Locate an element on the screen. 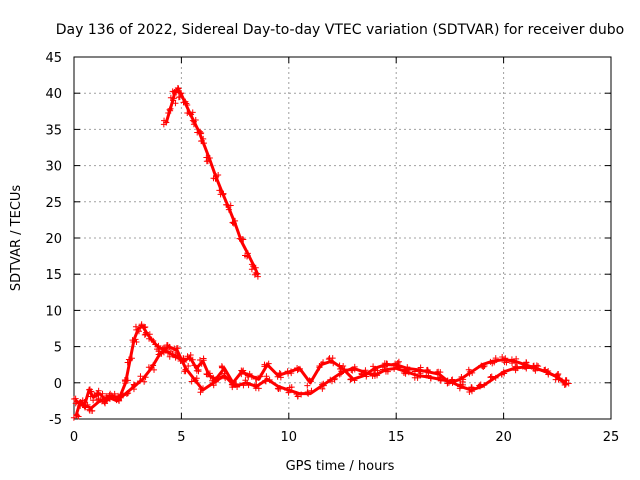  y-tick-label: 40 is located at coordinates (53, 94).